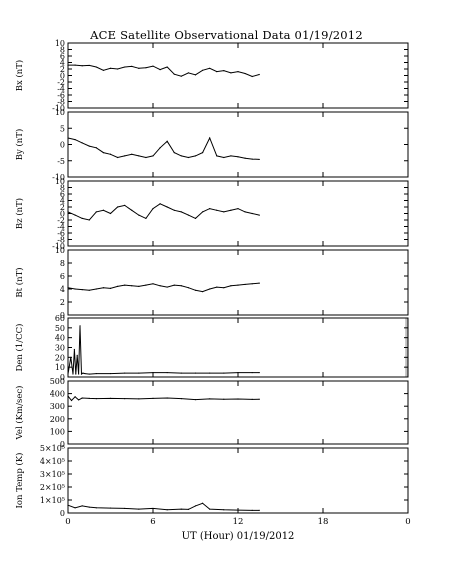  Describe the element at coordinates (57, 381) in the screenshot. I see `y-tick-label: 500` at that location.